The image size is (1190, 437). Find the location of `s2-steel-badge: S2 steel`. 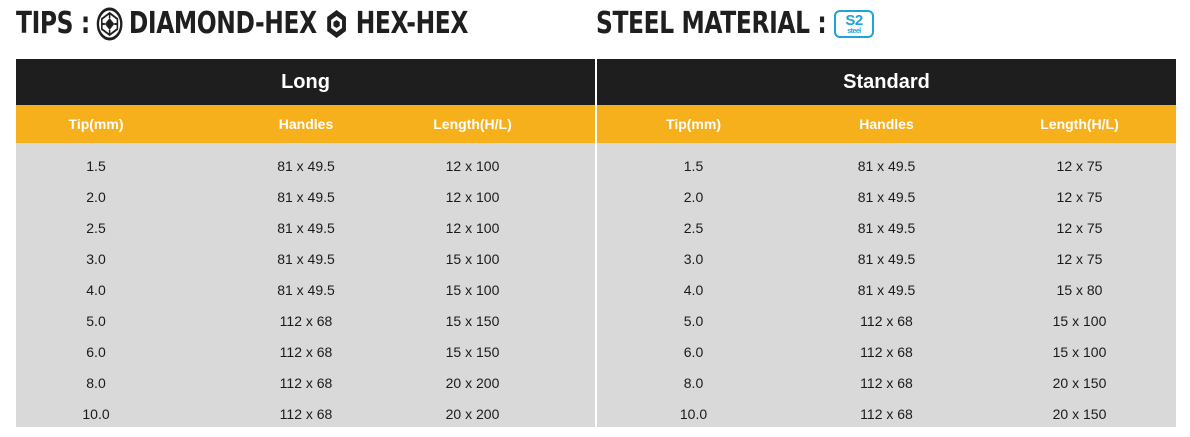

s2-steel-badge: S2 steel is located at coordinates (854, 23).